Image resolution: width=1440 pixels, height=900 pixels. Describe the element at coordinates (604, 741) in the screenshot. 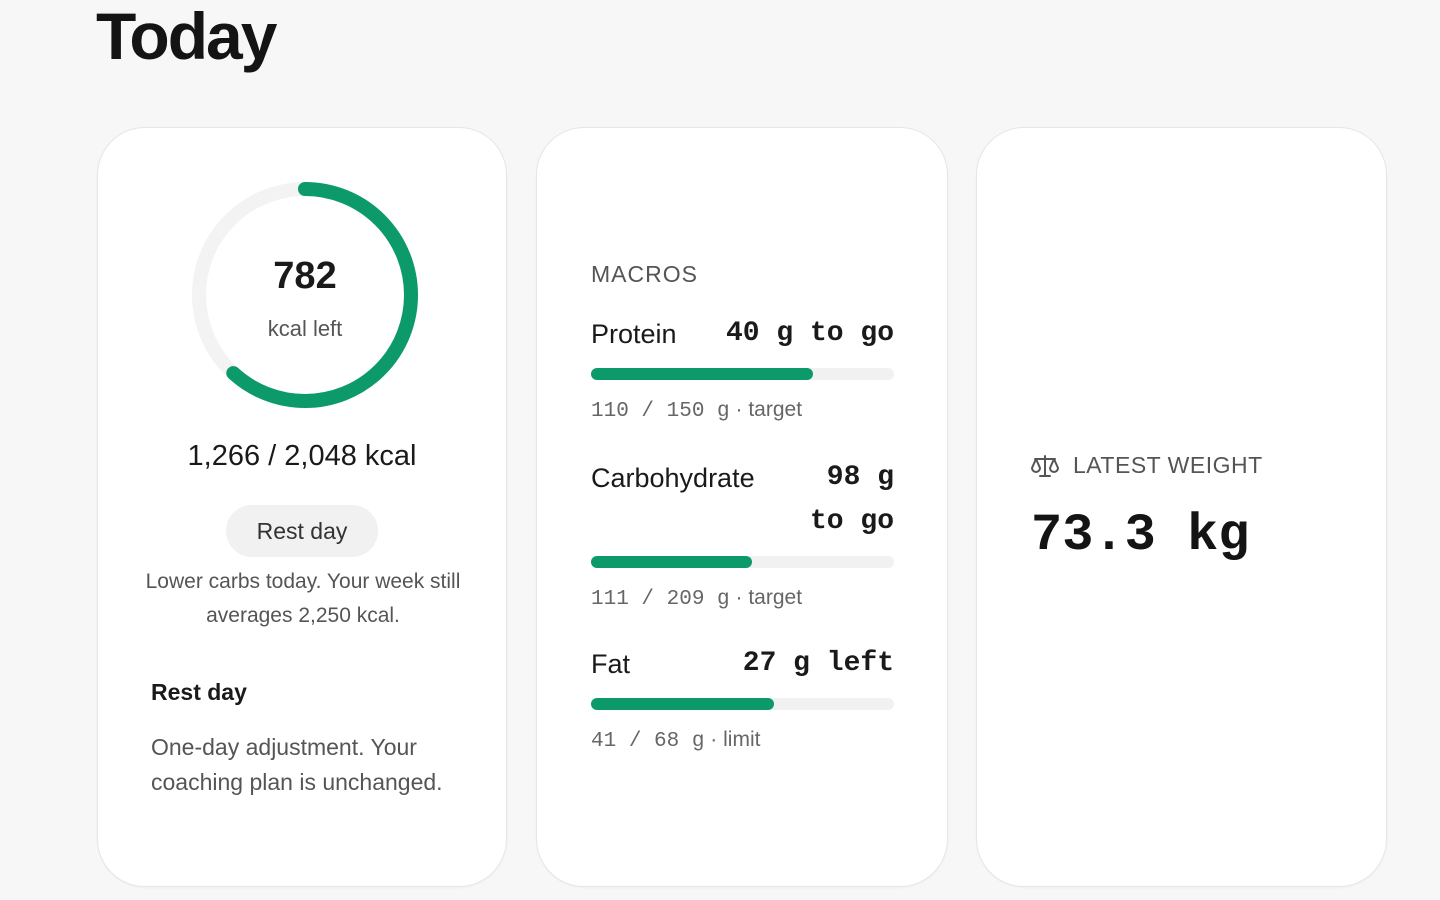

I see `macro-current: 41` at that location.